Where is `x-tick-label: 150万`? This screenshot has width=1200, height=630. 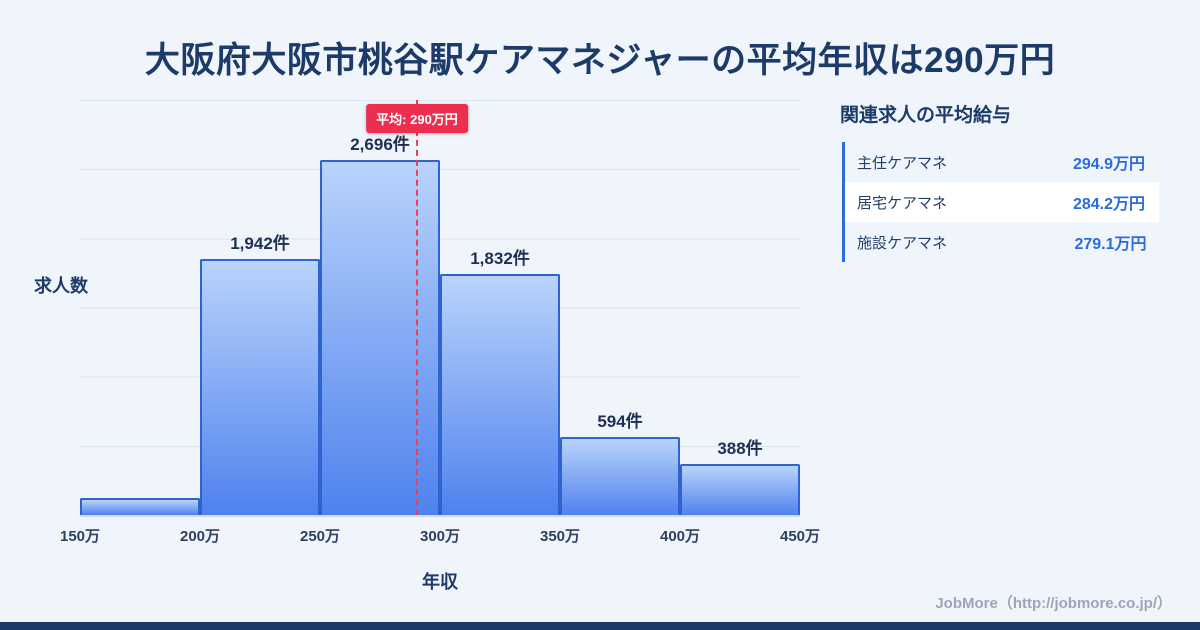 x-tick-label: 150万 is located at coordinates (80, 536).